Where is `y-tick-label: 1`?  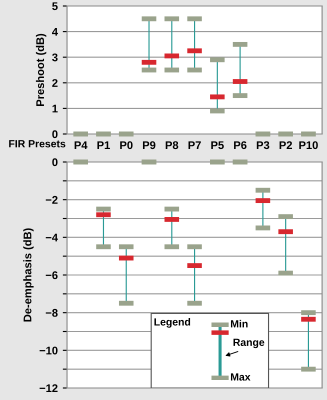
y-tick-label: 1 is located at coordinates (55, 108).